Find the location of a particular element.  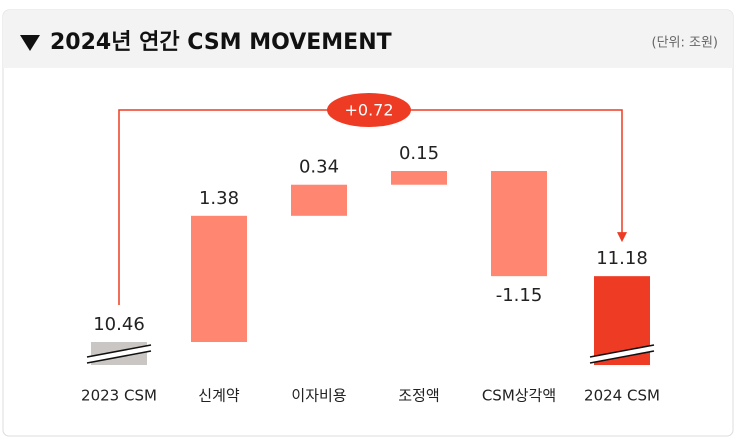

x-tick-label: 2024 CSM is located at coordinates (622, 396).